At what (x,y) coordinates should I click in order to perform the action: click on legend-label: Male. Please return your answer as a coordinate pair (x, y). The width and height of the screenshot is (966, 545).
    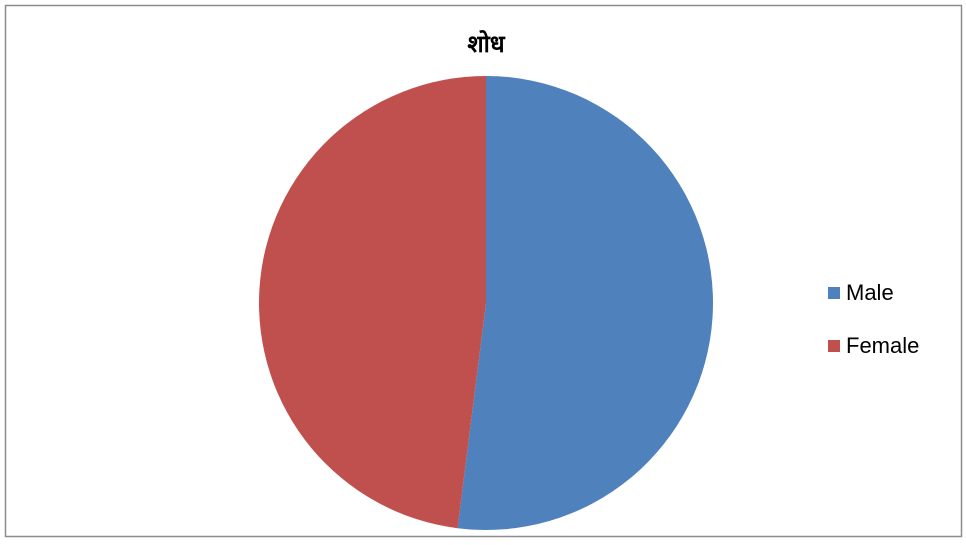
    Looking at the image, I should click on (870, 292).